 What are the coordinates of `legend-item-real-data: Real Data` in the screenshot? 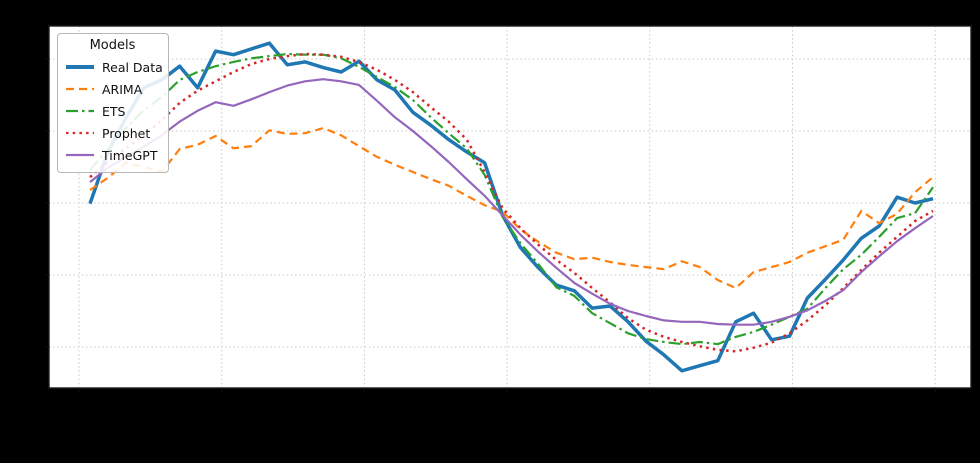 It's located at (114, 67).